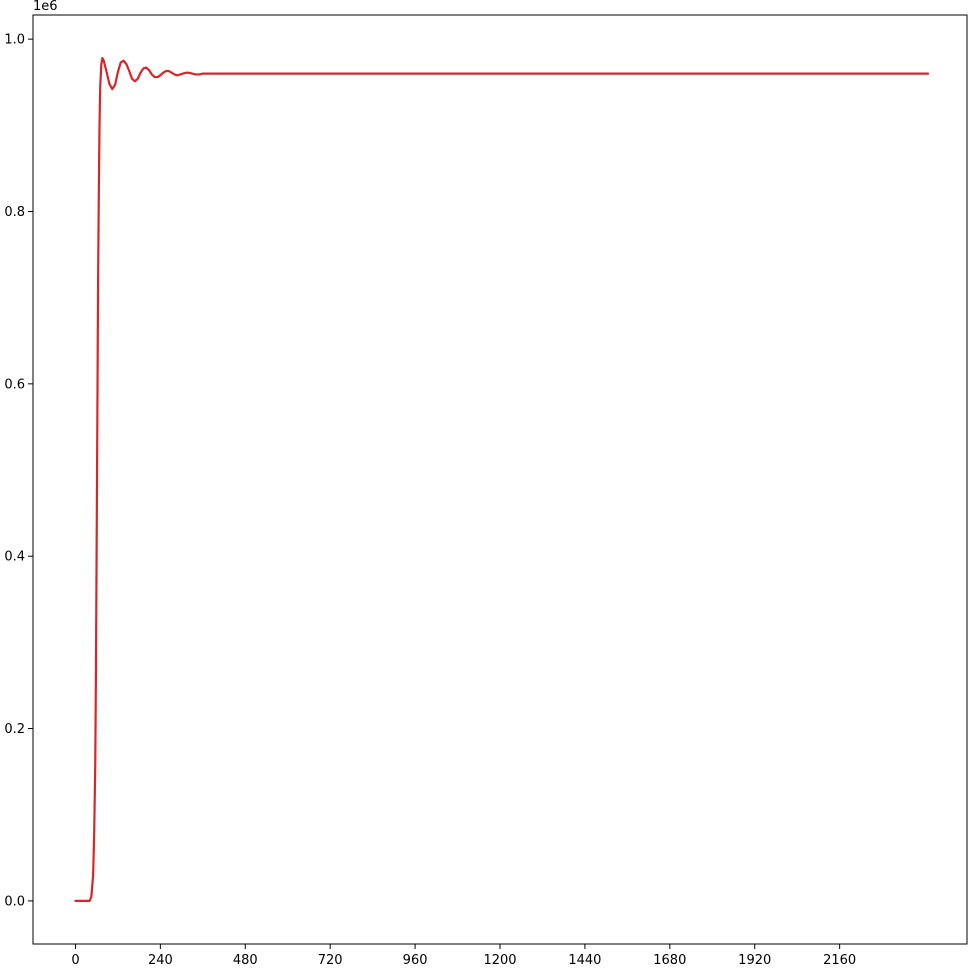  Describe the element at coordinates (45, 7) in the screenshot. I see `y-axis-offset-label: 1e6` at that location.